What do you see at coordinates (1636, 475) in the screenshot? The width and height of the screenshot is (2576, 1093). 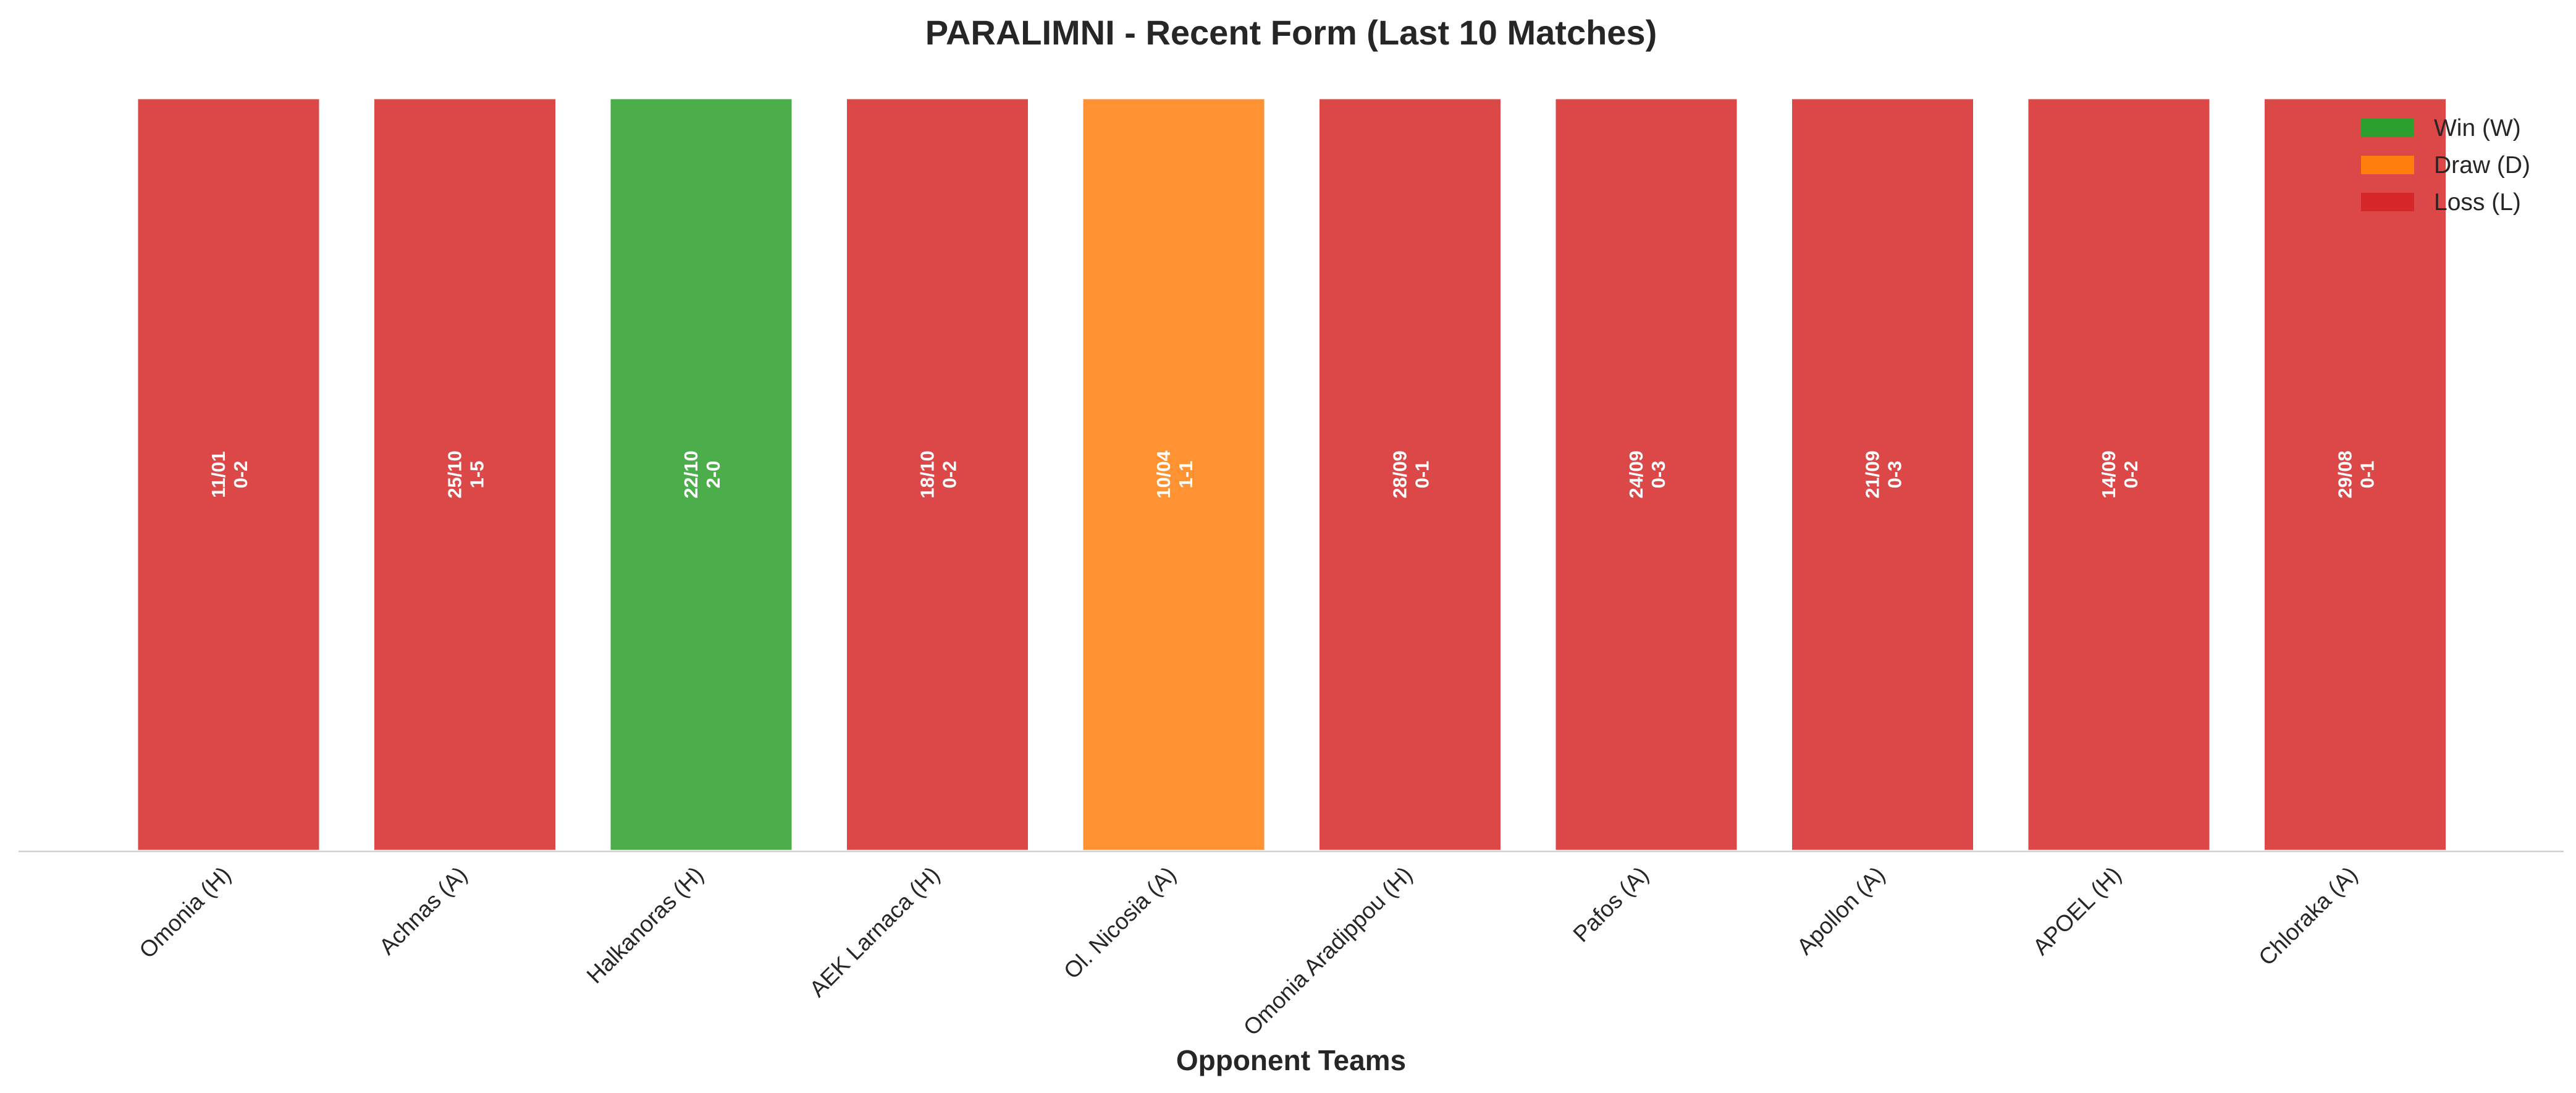 I see `bar-date-label: 24/09` at bounding box center [1636, 475].